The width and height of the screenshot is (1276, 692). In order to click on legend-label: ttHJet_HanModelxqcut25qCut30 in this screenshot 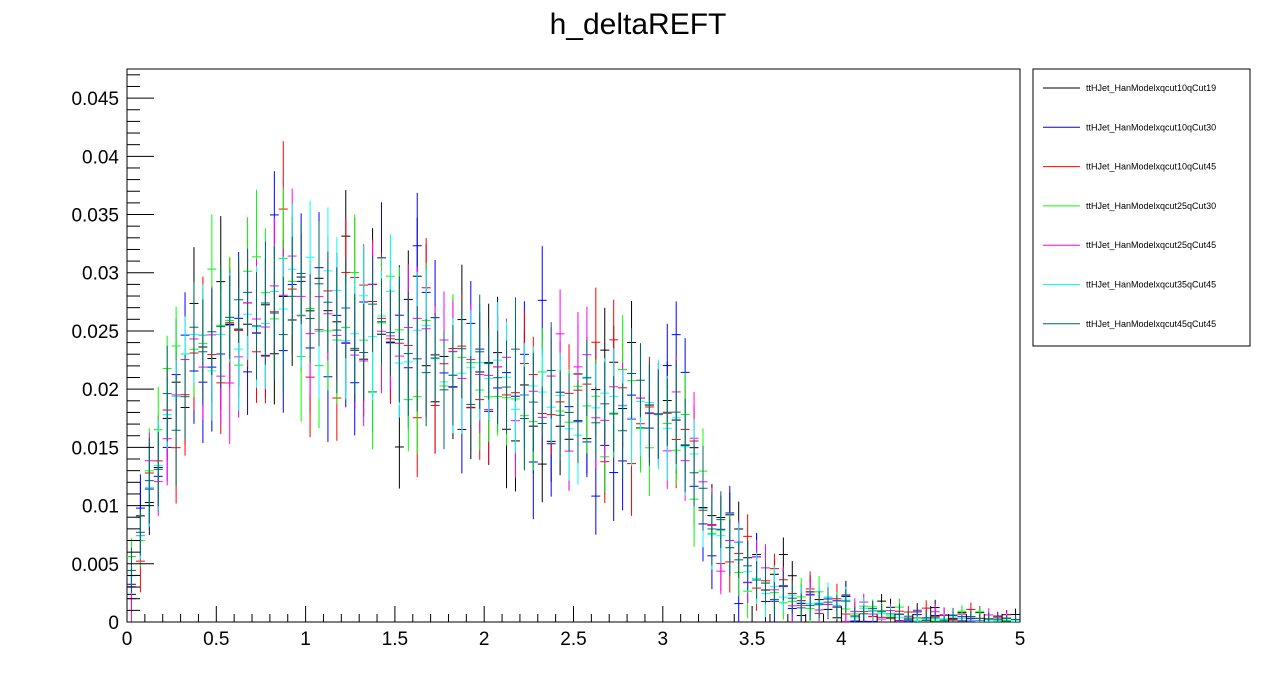, I will do `click(1151, 206)`.